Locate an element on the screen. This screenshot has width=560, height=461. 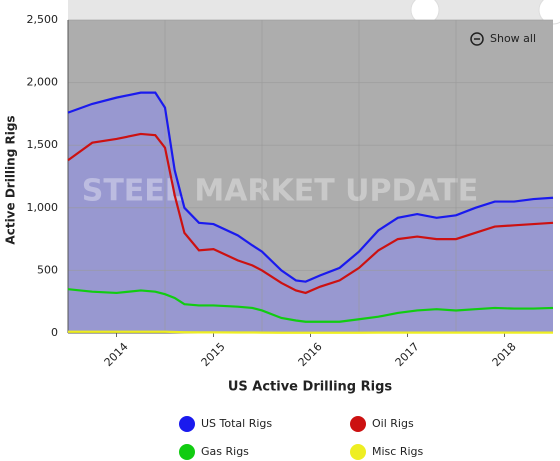
legend-label: Oil Rigs is located at coordinates (393, 423).